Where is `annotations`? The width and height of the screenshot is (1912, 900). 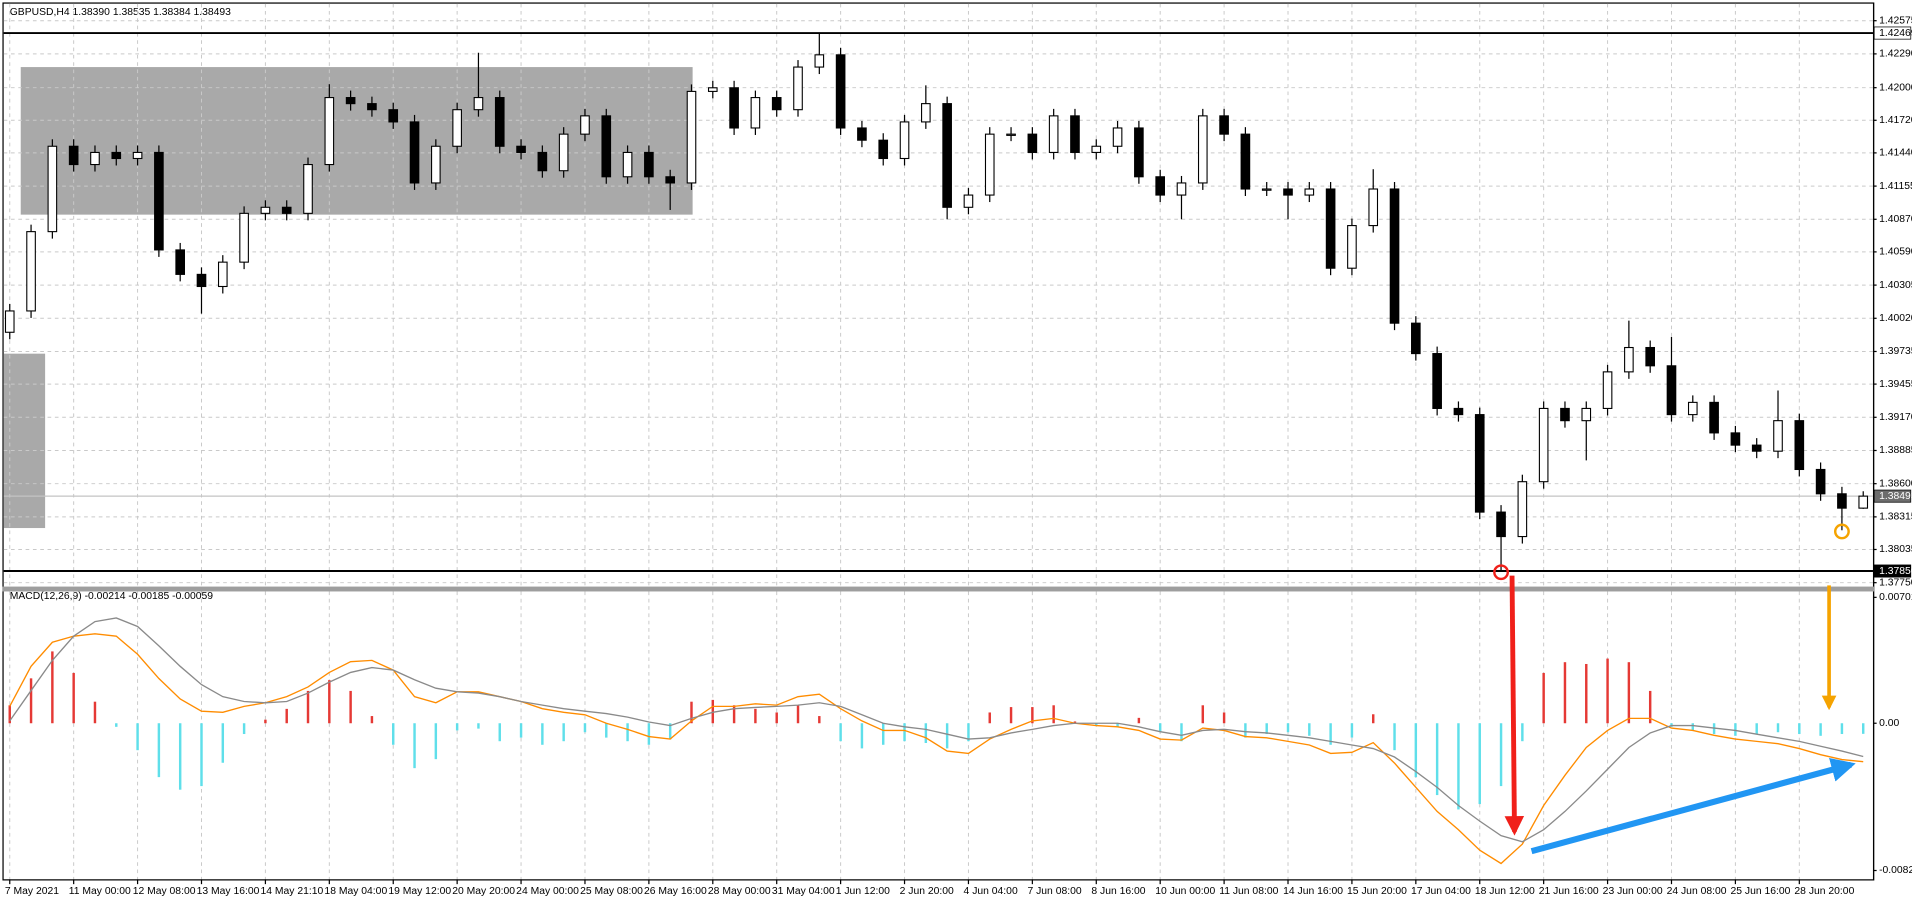 annotations is located at coordinates (1680, 715).